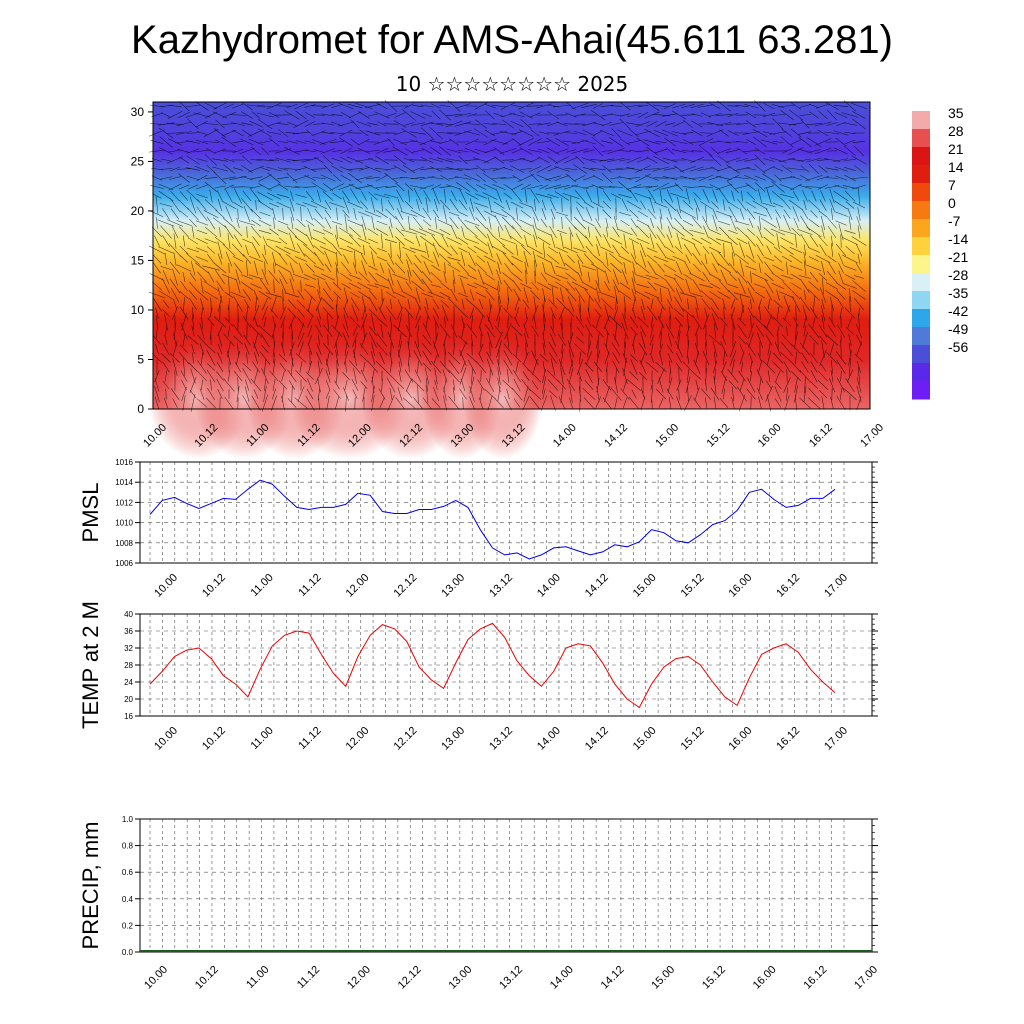 Image resolution: width=1024 pixels, height=1024 pixels. I want to click on colorbar-label: 35, so click(956, 113).